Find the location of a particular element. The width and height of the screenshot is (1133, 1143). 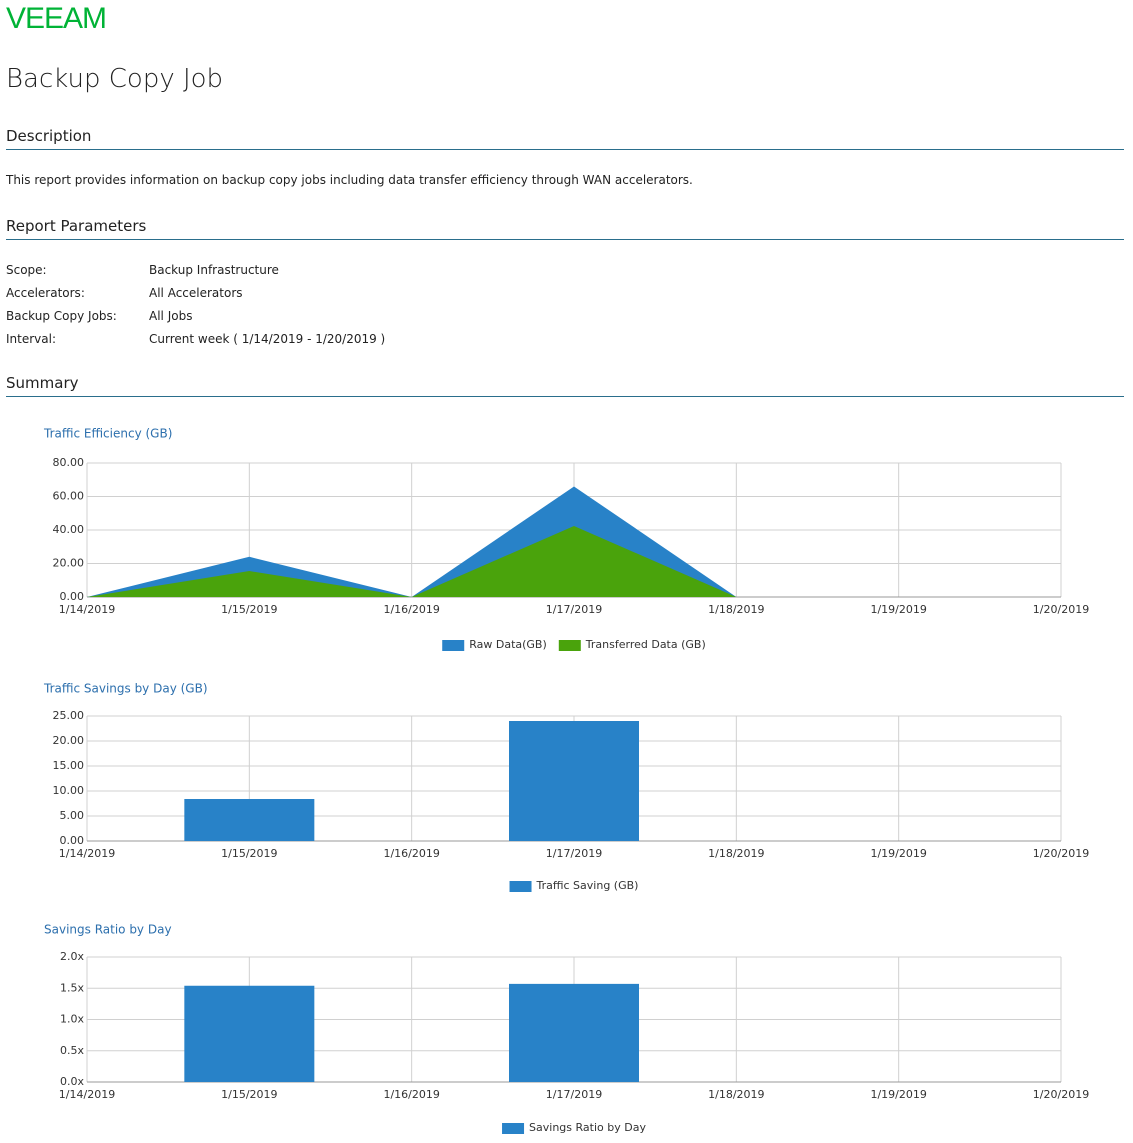

param-value: Backup Infrastructure is located at coordinates (214, 270).